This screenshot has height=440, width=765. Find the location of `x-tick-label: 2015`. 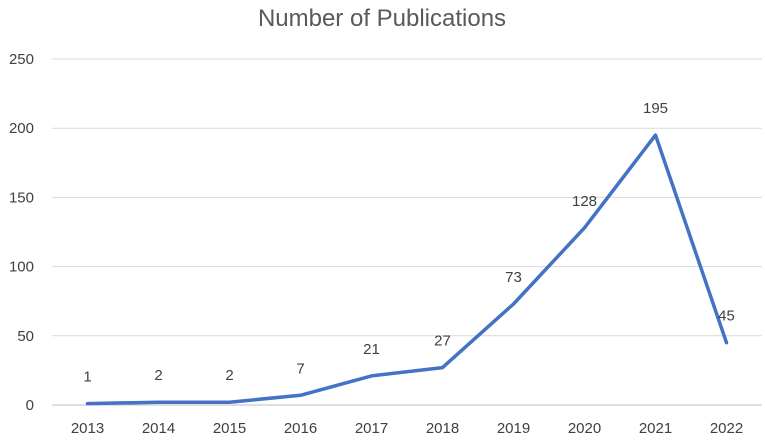

x-tick-label: 2015 is located at coordinates (229, 428).